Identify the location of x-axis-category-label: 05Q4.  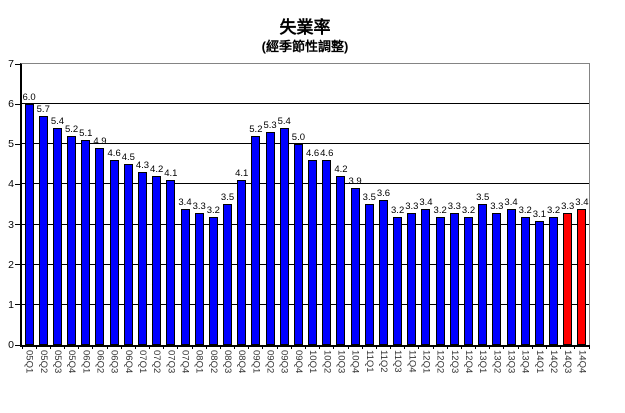
(72, 362).